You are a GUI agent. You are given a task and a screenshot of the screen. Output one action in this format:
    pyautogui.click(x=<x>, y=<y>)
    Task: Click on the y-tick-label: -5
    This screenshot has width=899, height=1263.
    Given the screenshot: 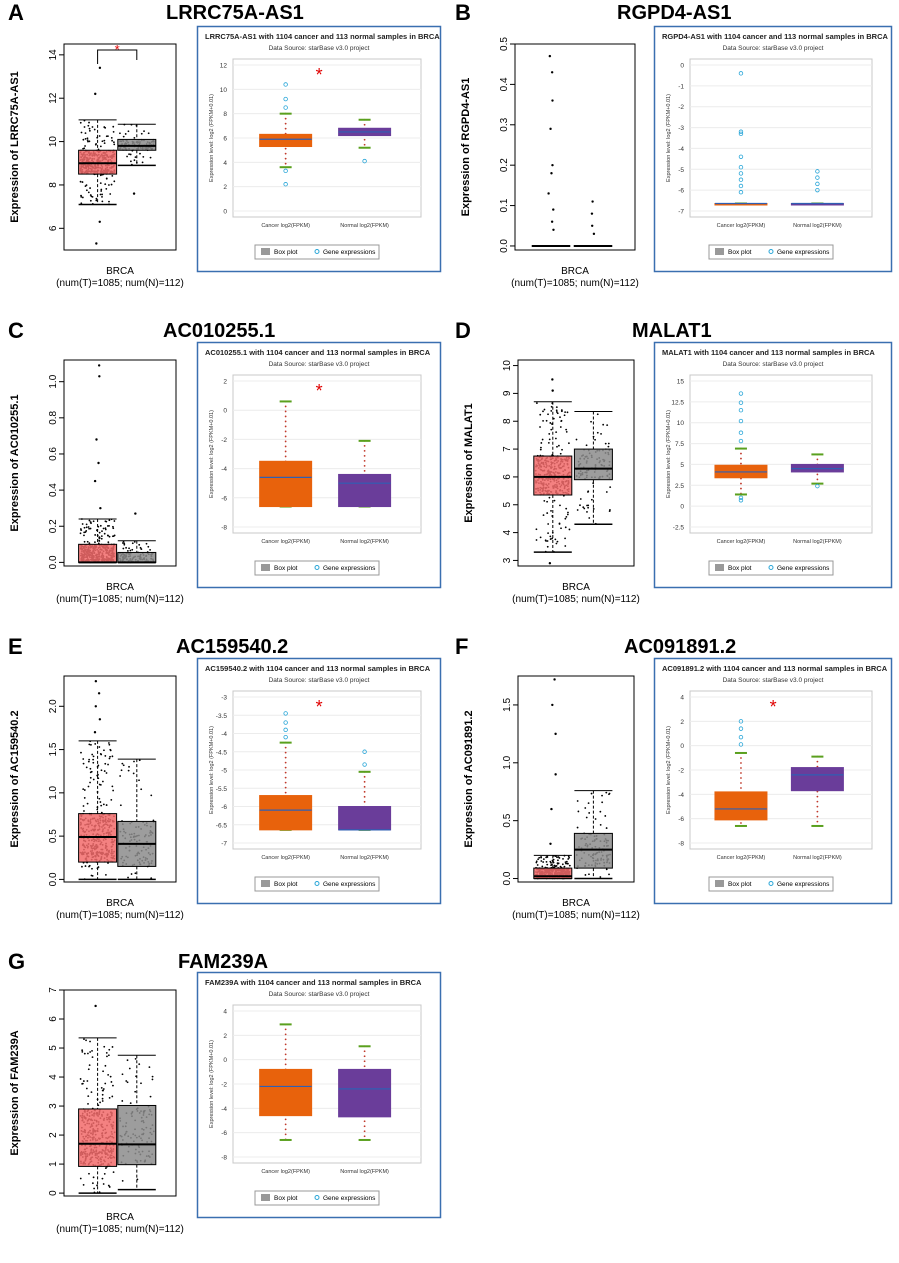 What is the action you would take?
    pyautogui.click(x=681, y=170)
    